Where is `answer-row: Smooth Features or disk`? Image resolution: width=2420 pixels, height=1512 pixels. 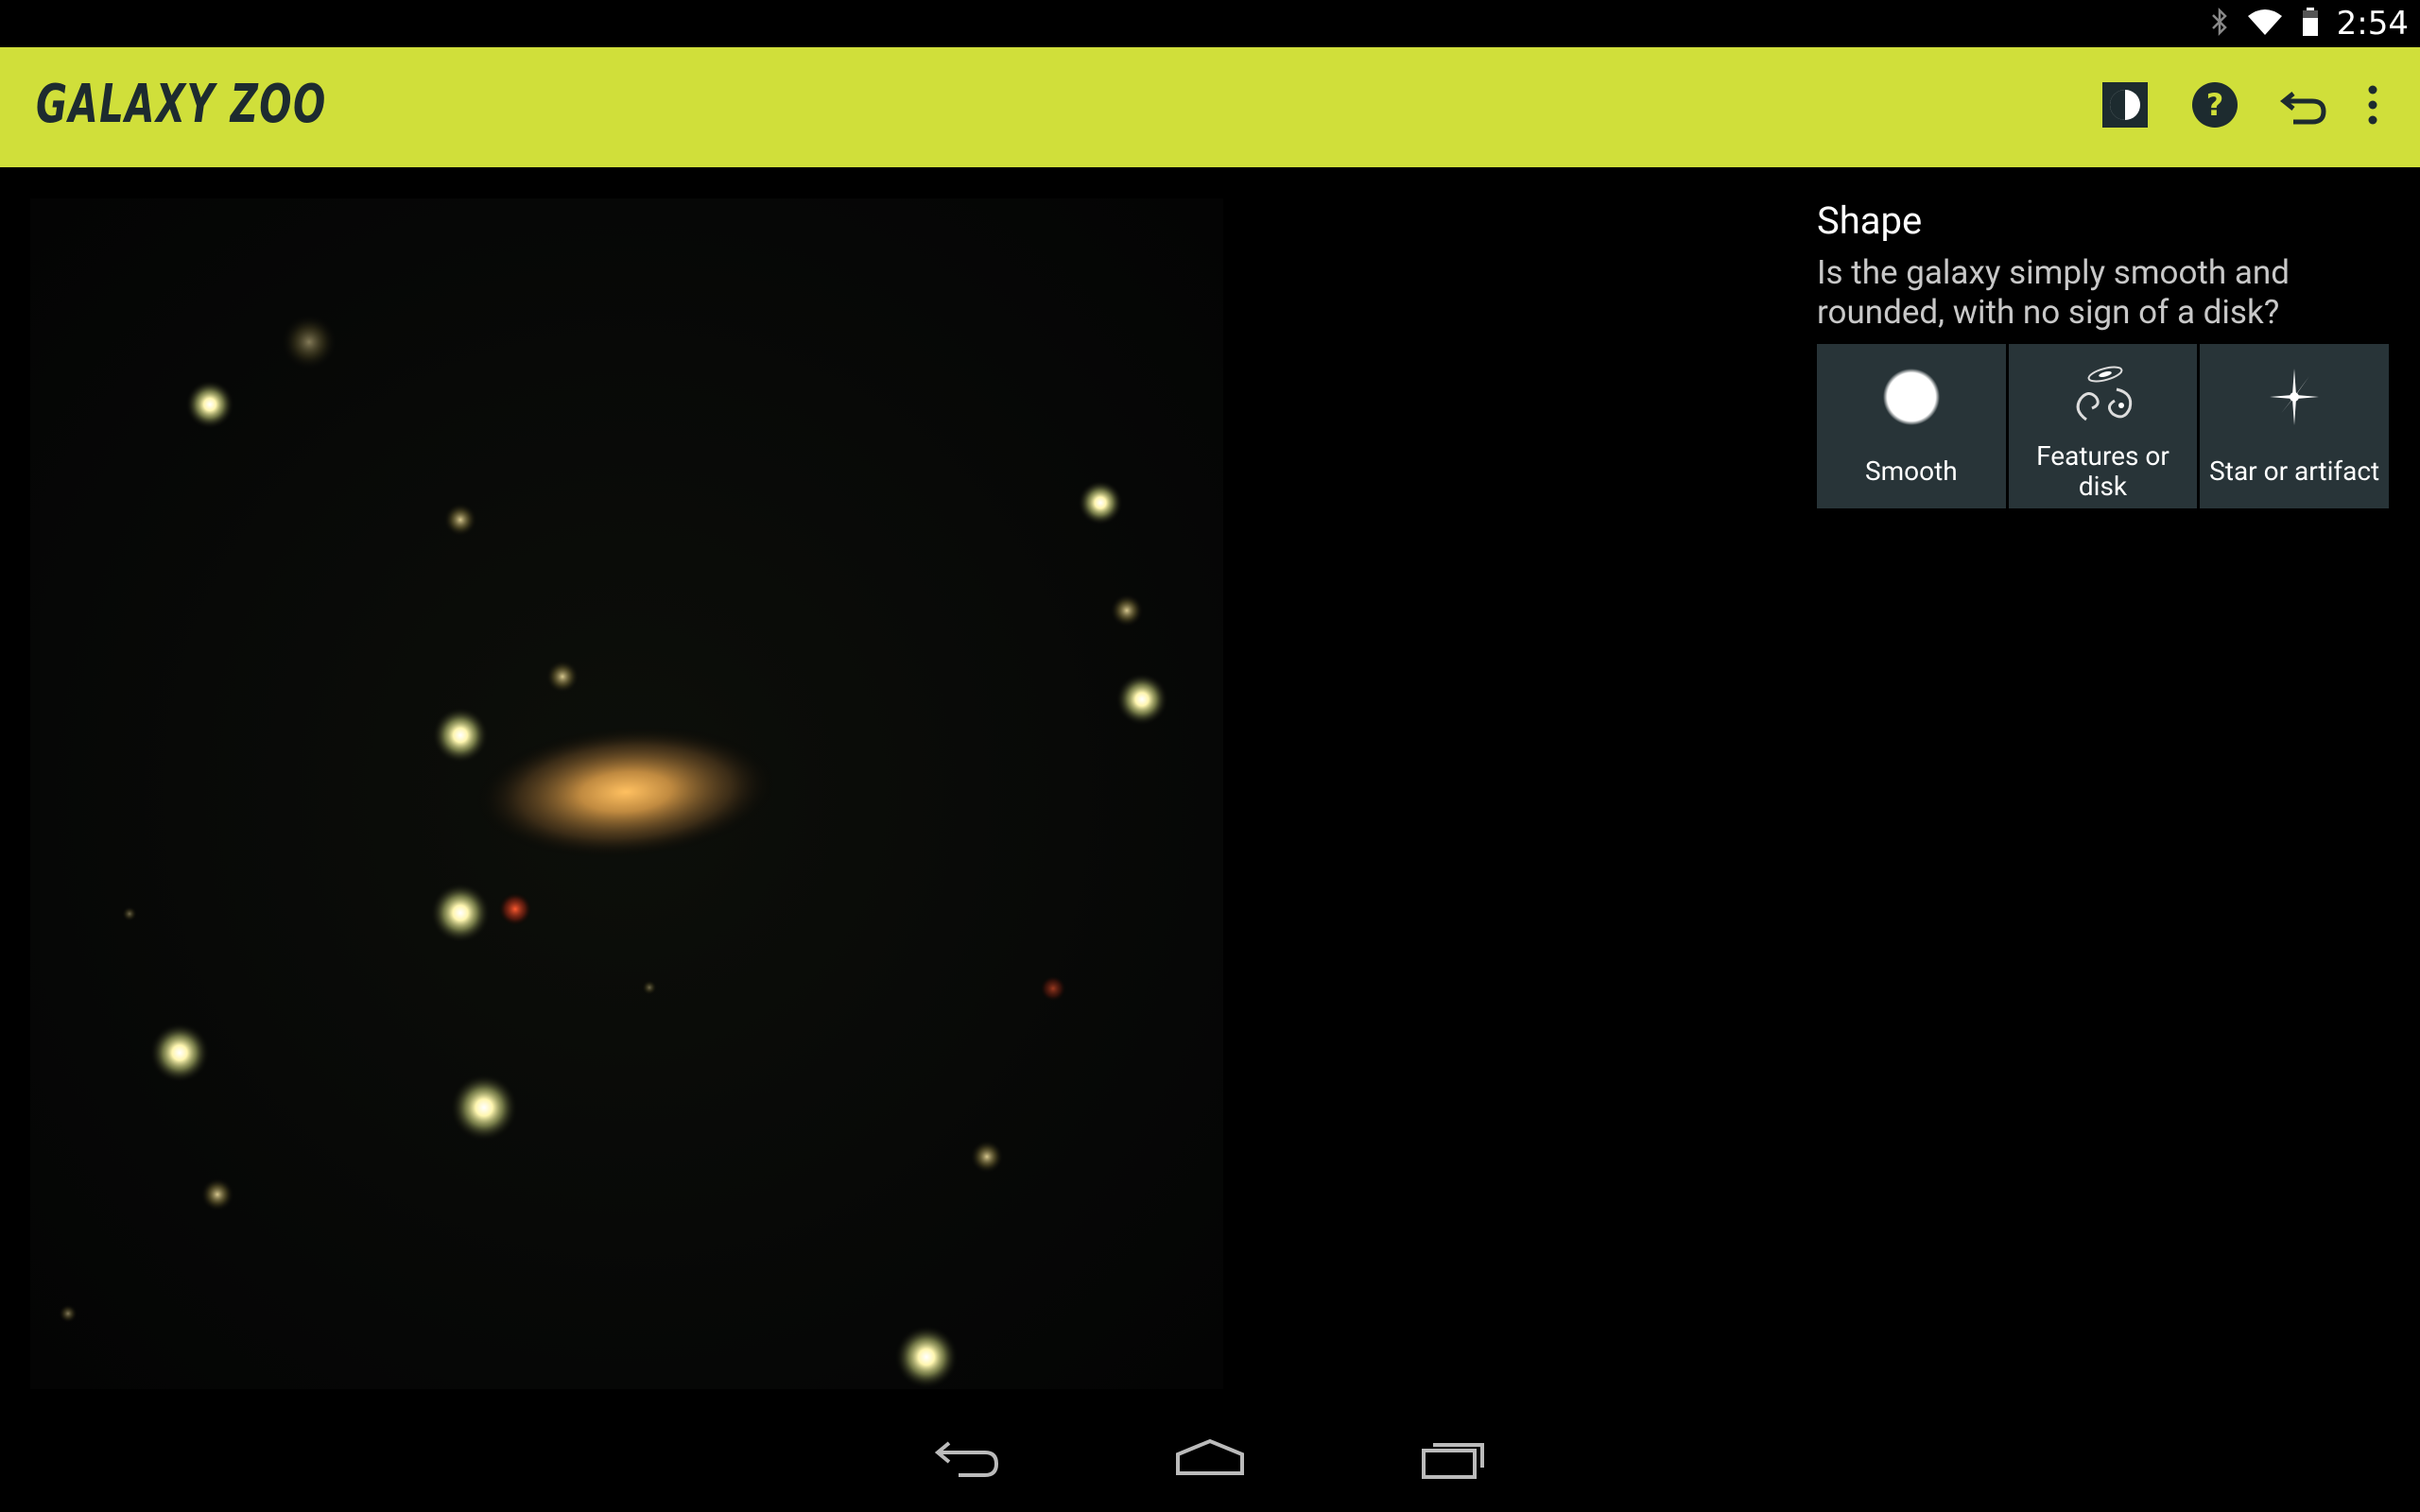 answer-row: Smooth Features or disk is located at coordinates (2103, 426).